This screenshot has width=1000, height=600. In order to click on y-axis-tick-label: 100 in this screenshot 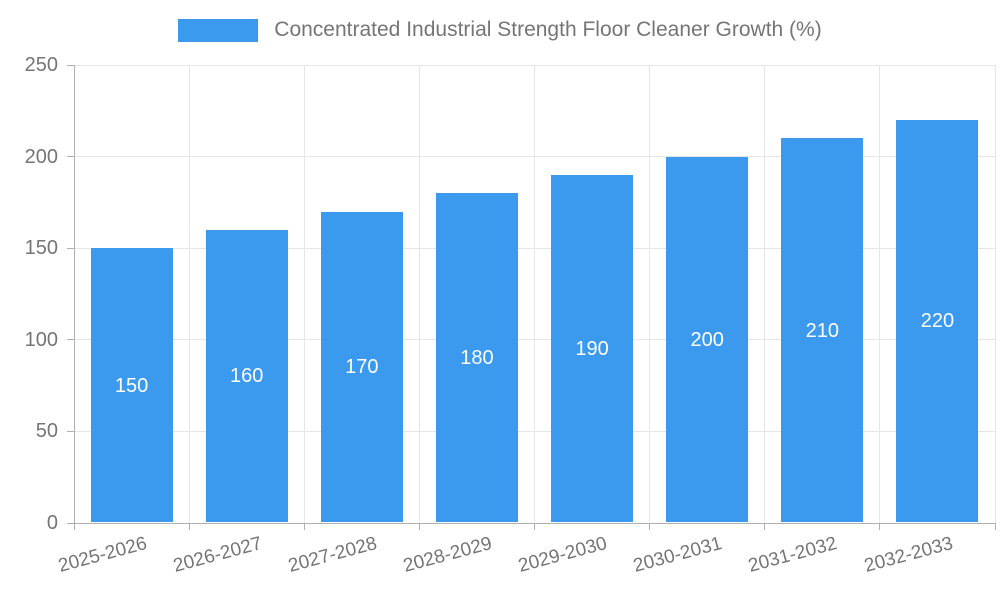, I will do `click(41, 339)`.